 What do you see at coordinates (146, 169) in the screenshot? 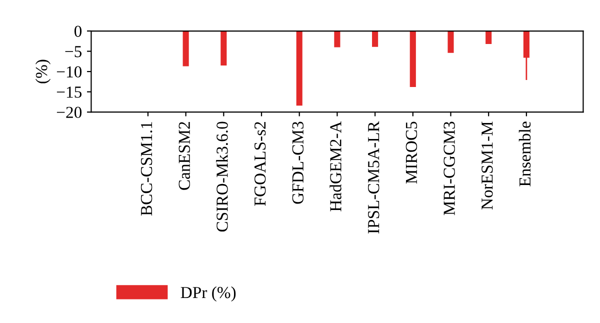
I see `x-tick-label: BCC-CSM1.1` at bounding box center [146, 169].